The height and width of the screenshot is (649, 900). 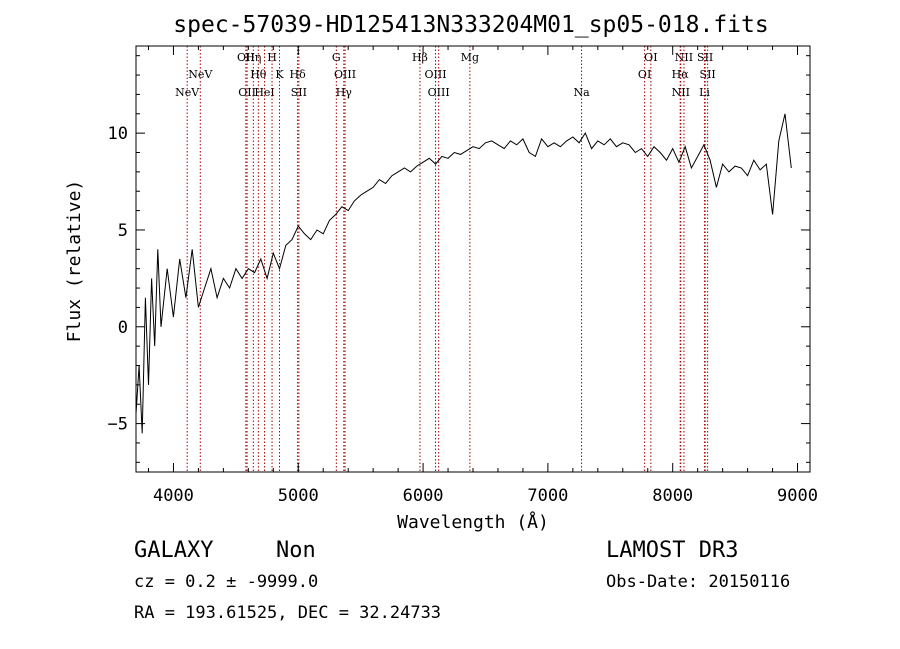 What do you see at coordinates (279, 74) in the screenshot?
I see `line-marker-label: K` at bounding box center [279, 74].